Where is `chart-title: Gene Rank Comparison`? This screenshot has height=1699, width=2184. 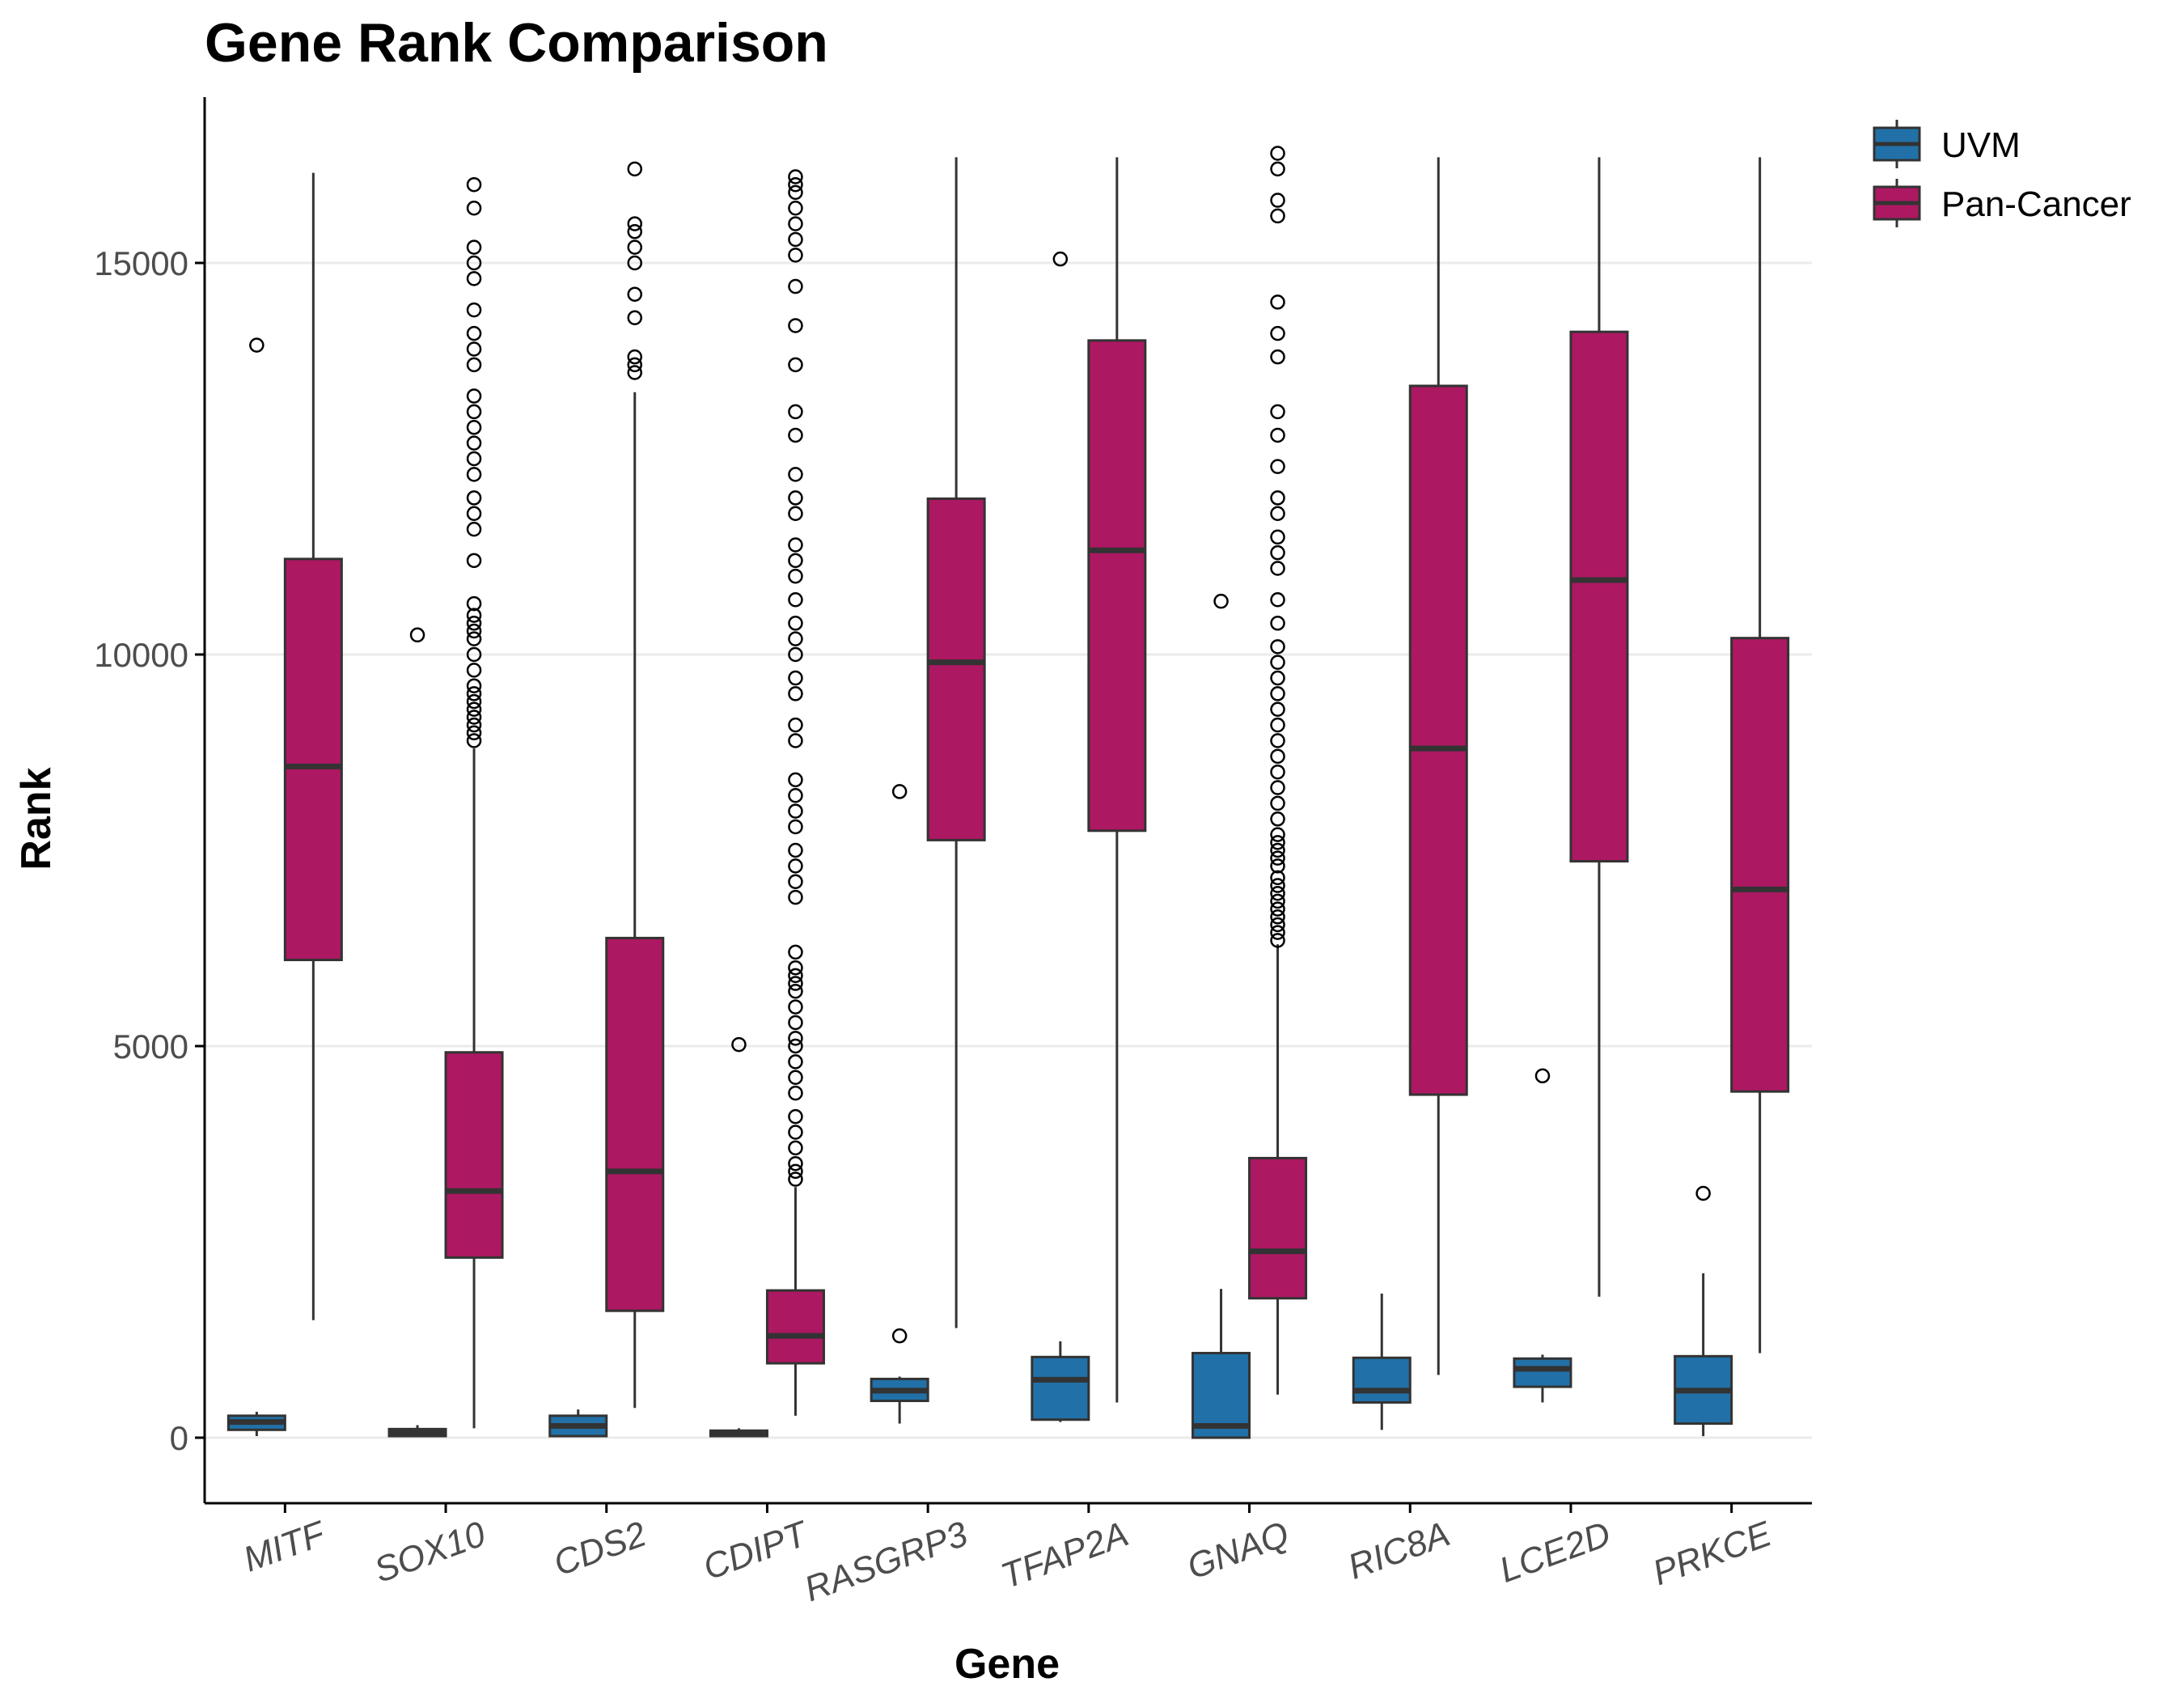
chart-title: Gene Rank Comparison is located at coordinates (516, 43).